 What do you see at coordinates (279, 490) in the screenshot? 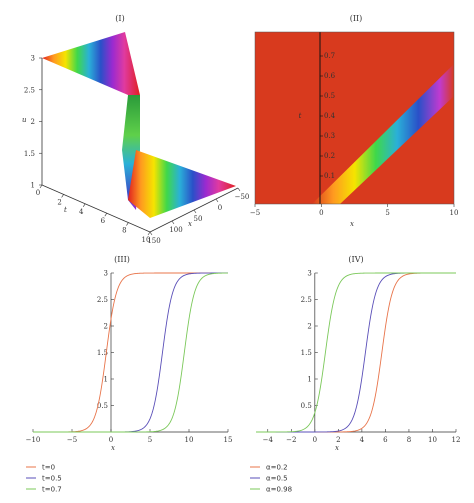
I see `legend-label-3: α=0.98` at bounding box center [279, 490].